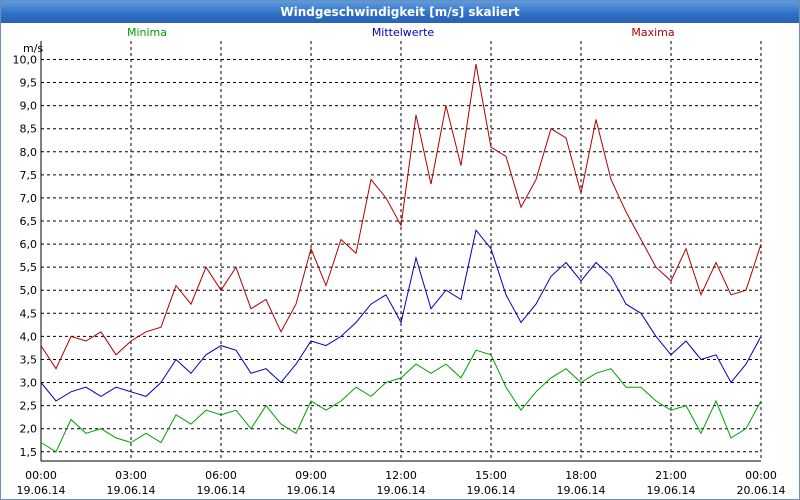  What do you see at coordinates (29, 383) in the screenshot?
I see `y-tick-label: 3,0` at bounding box center [29, 383].